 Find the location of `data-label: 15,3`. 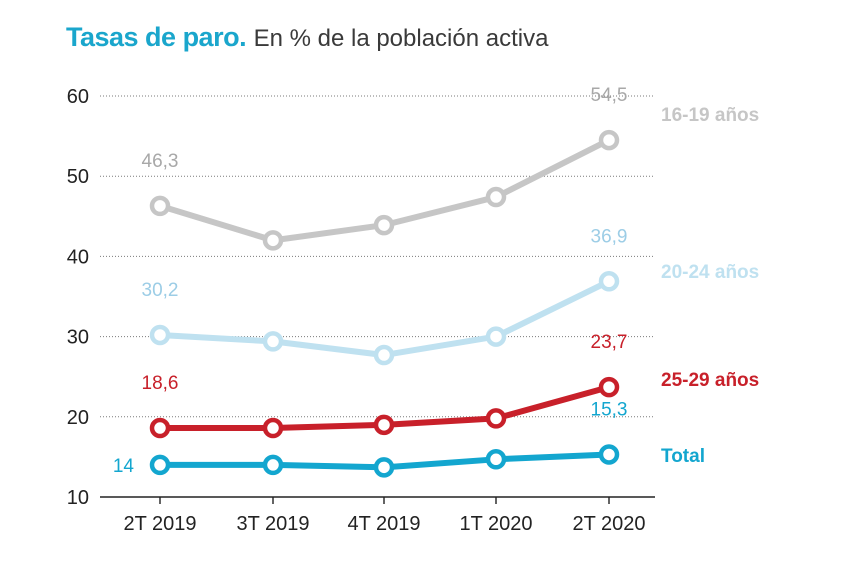

data-label: 15,3 is located at coordinates (609, 409).